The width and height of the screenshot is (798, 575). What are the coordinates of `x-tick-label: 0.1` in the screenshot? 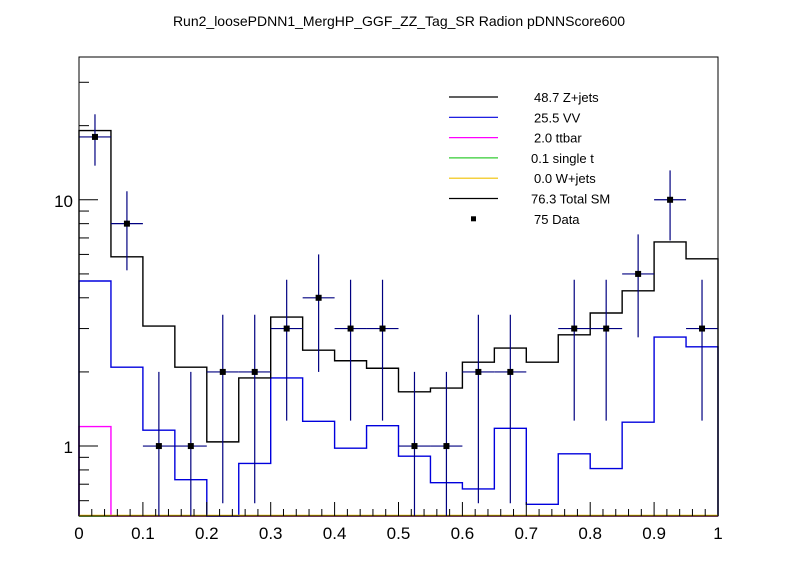 It's located at (143, 533).